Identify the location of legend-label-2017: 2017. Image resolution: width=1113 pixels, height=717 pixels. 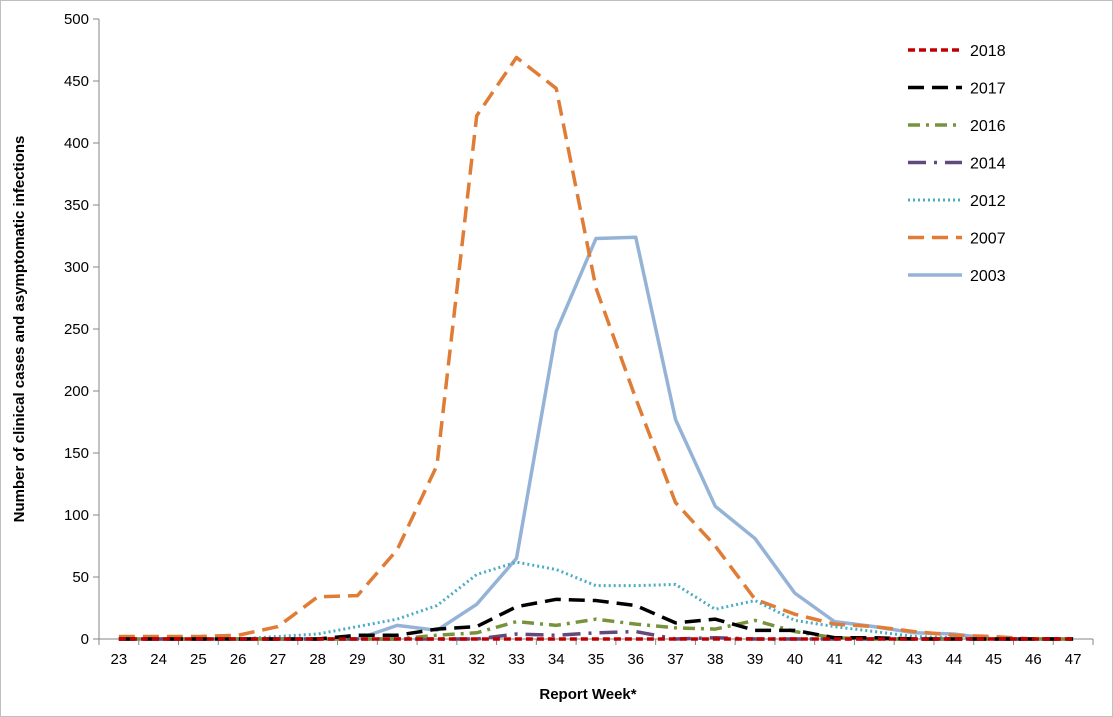
(988, 89).